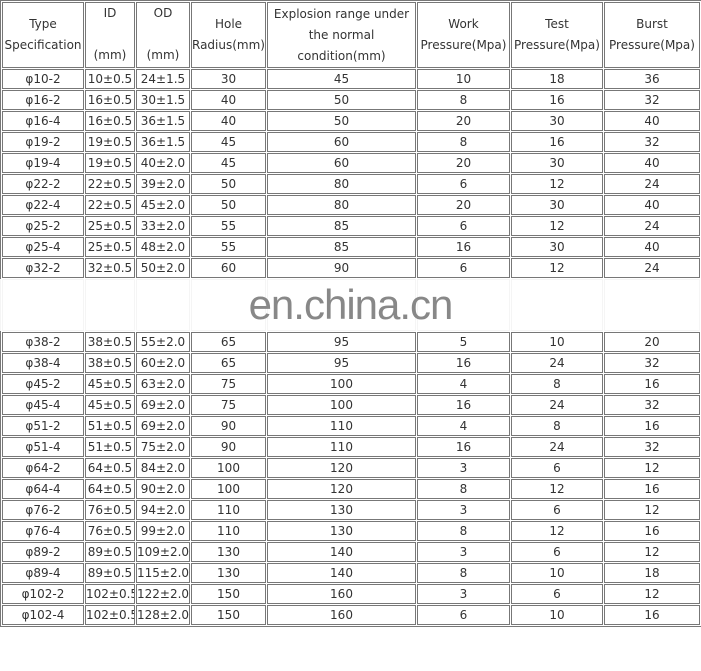  What do you see at coordinates (228, 363) in the screenshot?
I see `cell-hole-radius: 65` at bounding box center [228, 363].